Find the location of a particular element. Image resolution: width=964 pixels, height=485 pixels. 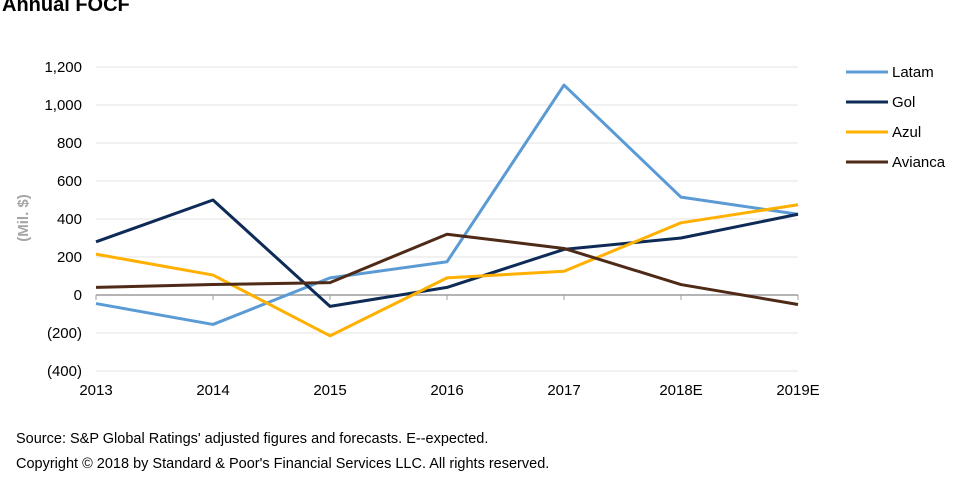

y-axis-label: (Mil. $) is located at coordinates (23, 218).